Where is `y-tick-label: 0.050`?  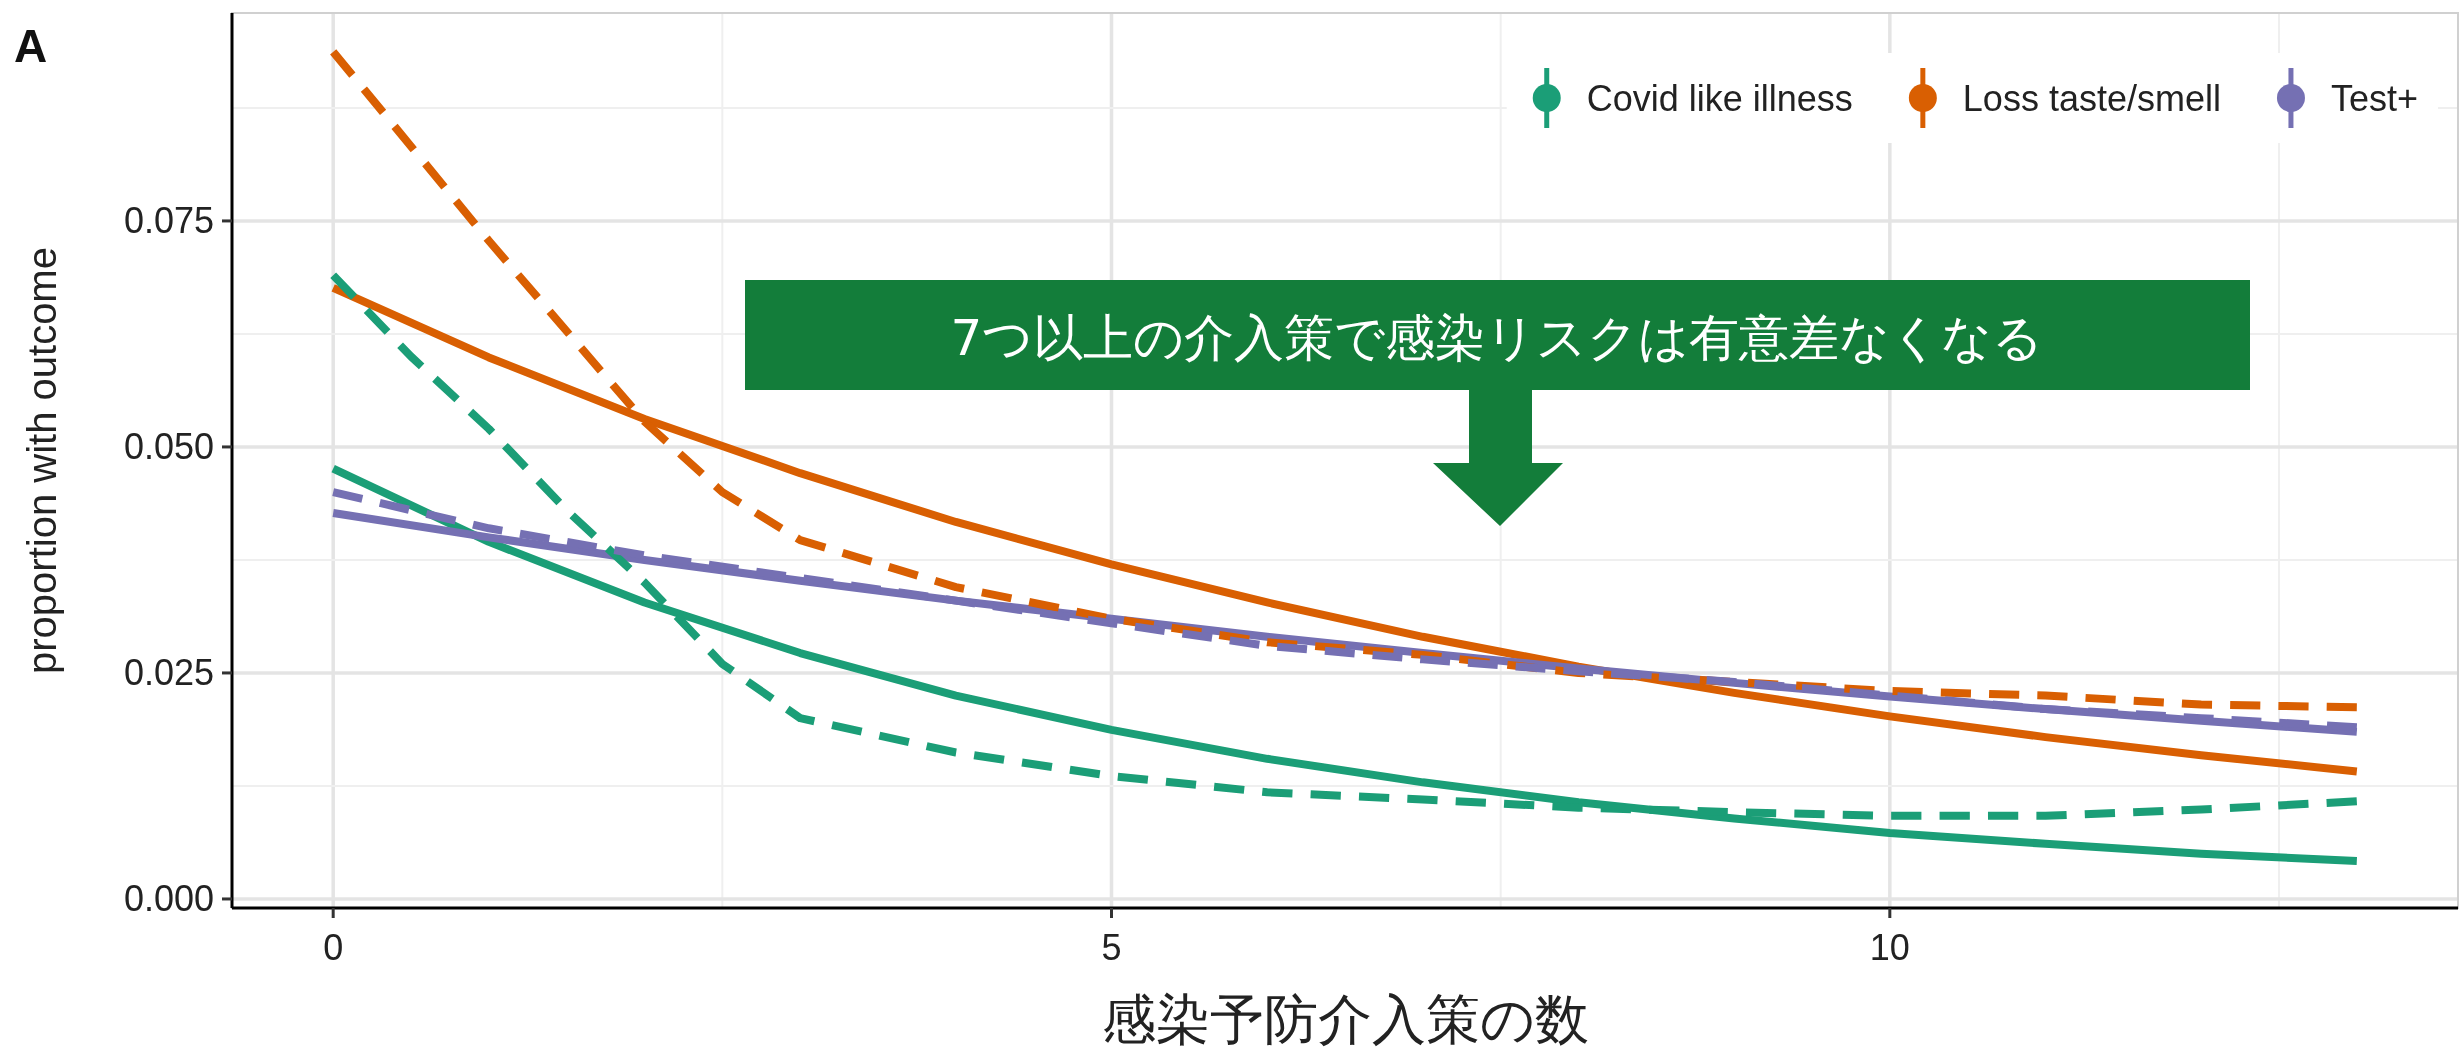 y-tick-label: 0.050 is located at coordinates (168, 446).